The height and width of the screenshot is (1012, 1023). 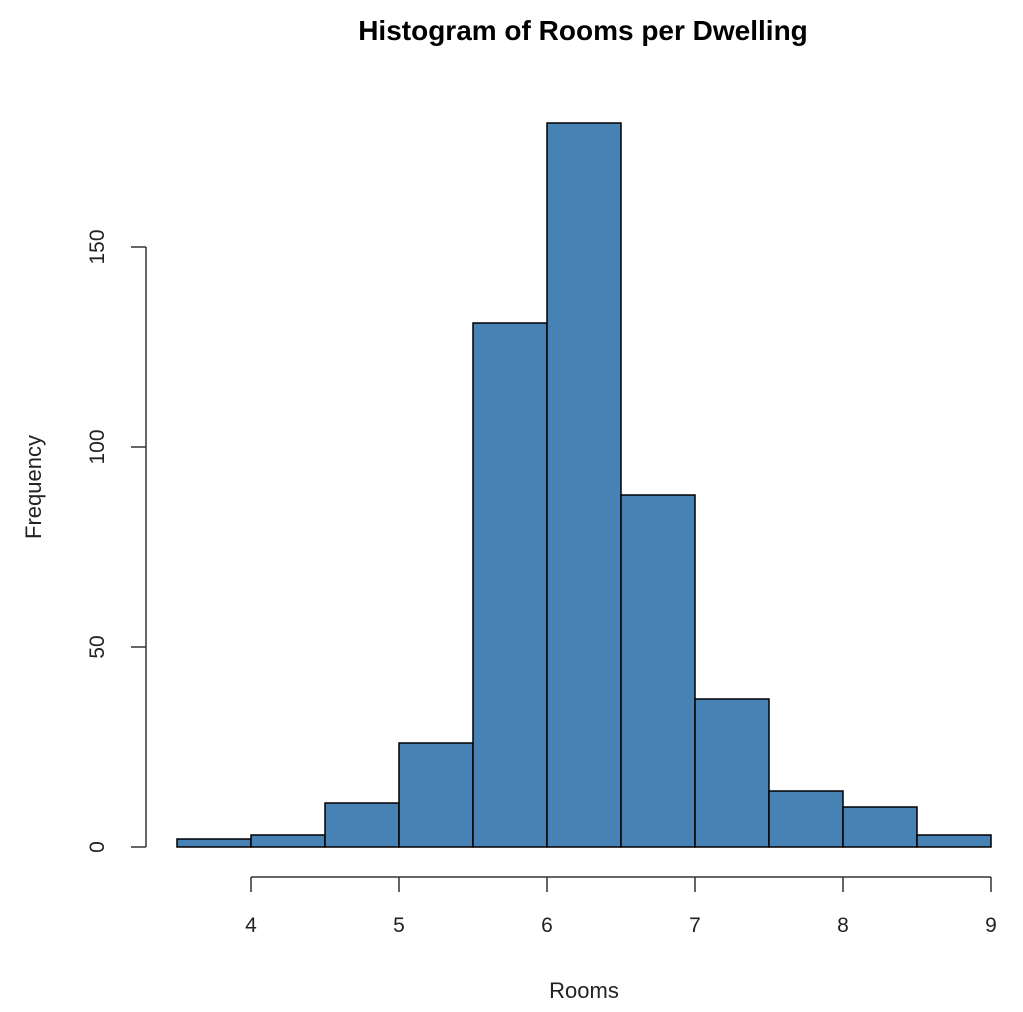 What do you see at coordinates (621, 906) in the screenshot?
I see `x-axis: 4 5 6 7 8 9` at bounding box center [621, 906].